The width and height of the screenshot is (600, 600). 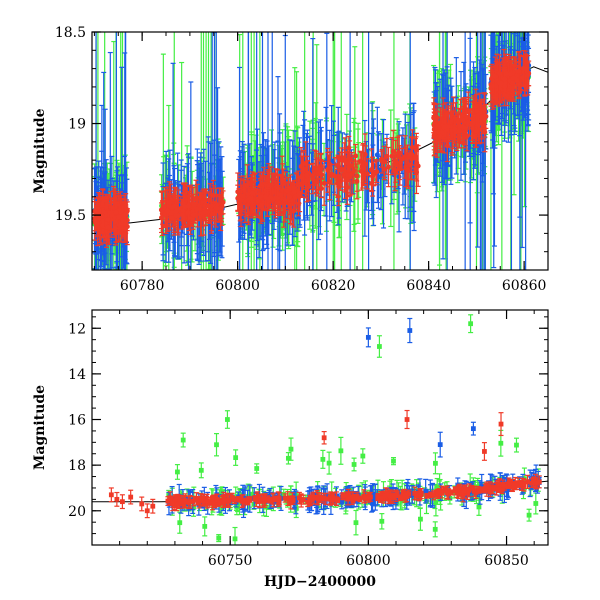 I want to click on y-tick-label: 20, so click(x=77, y=512).